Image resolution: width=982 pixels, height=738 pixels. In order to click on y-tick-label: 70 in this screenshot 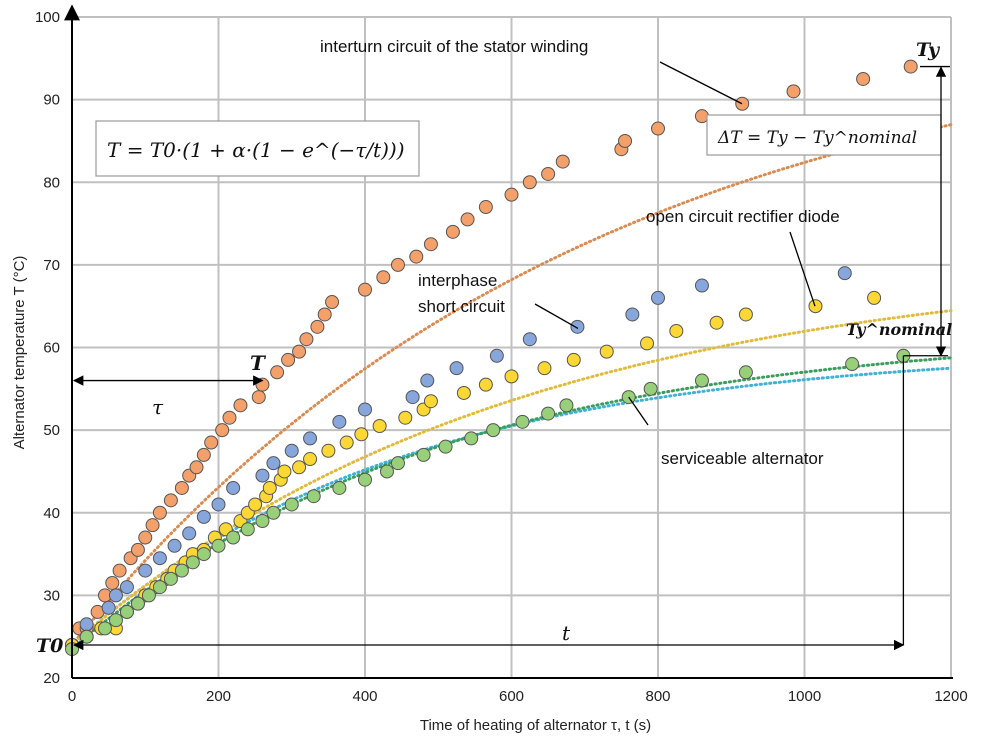, I will do `click(51, 265)`.